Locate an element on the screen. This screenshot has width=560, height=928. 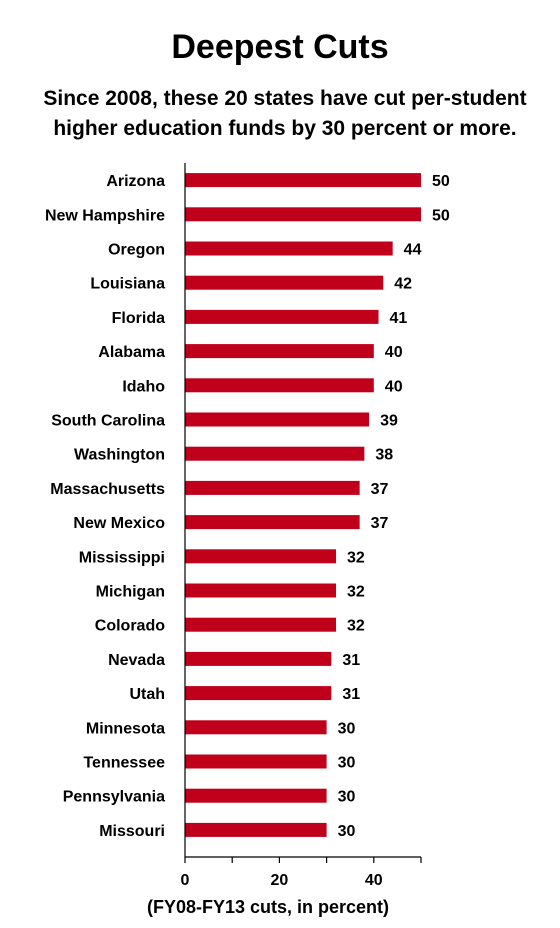
category-label: Arizona is located at coordinates (135, 181).